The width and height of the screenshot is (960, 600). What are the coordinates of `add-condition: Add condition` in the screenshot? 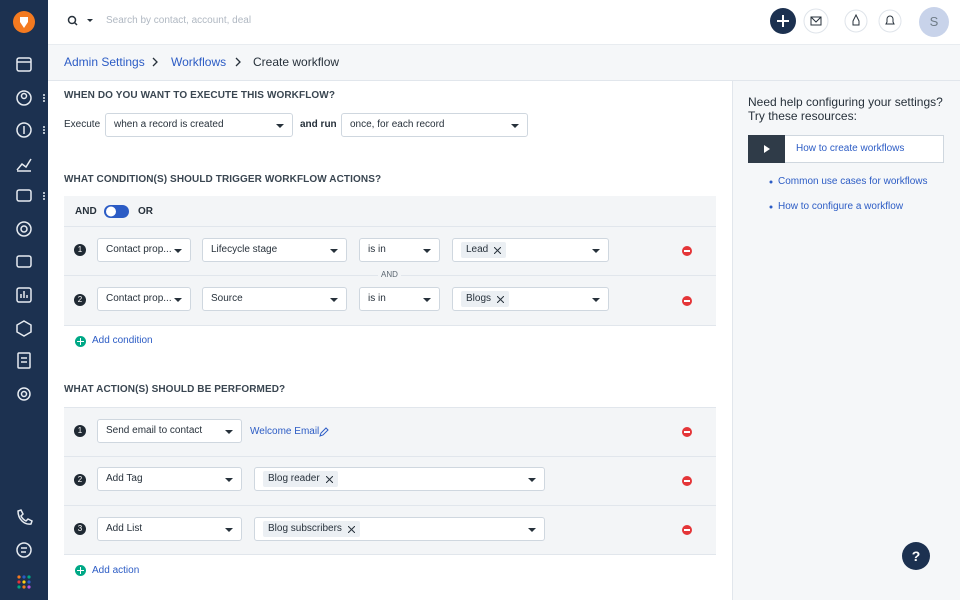 It's located at (122, 340).